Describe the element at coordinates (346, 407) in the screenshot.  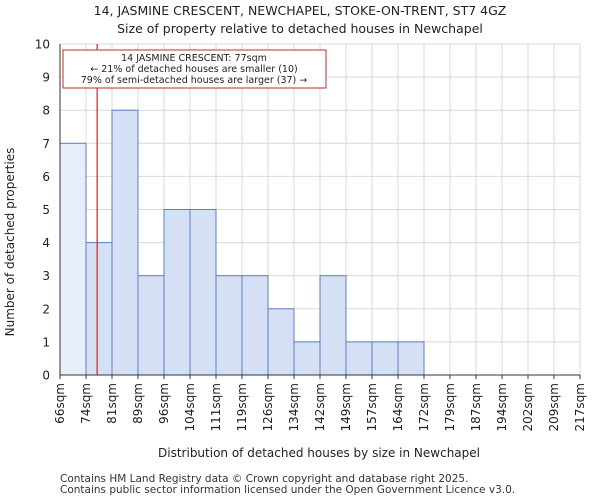
I see `x-tick-label: 149sqm` at that location.